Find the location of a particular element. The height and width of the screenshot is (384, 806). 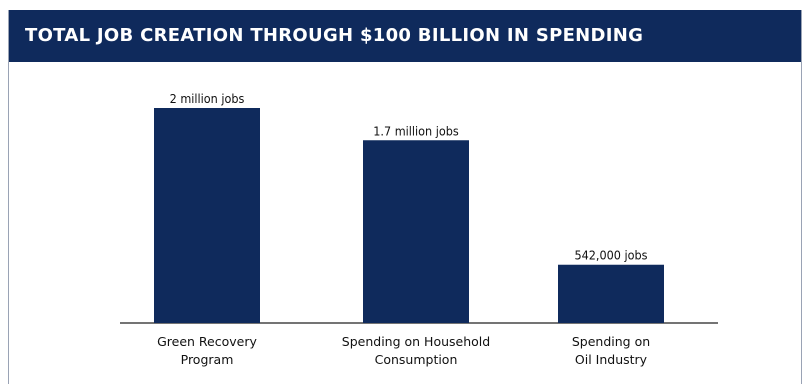

bar-value-label-1: 1.7 million jobs is located at coordinates (416, 130).